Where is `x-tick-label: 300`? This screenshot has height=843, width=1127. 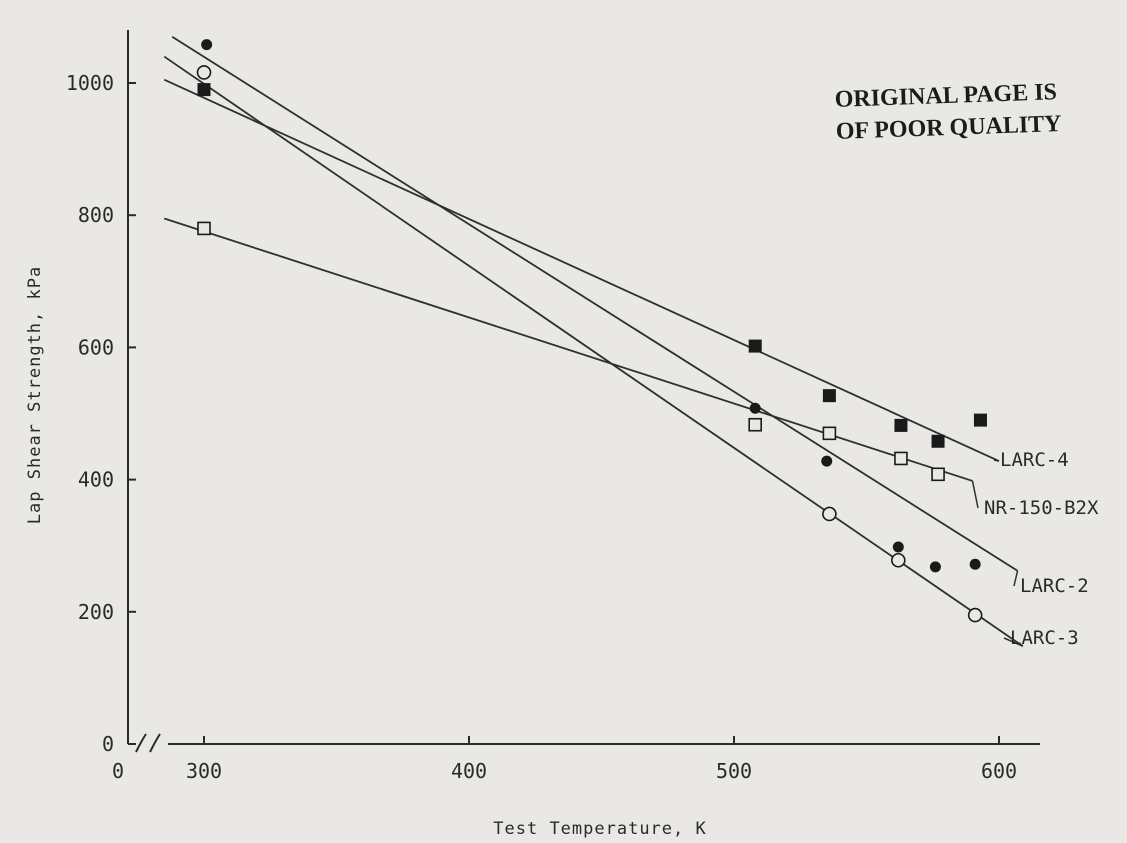
x-tick-label: 300 is located at coordinates (204, 771).